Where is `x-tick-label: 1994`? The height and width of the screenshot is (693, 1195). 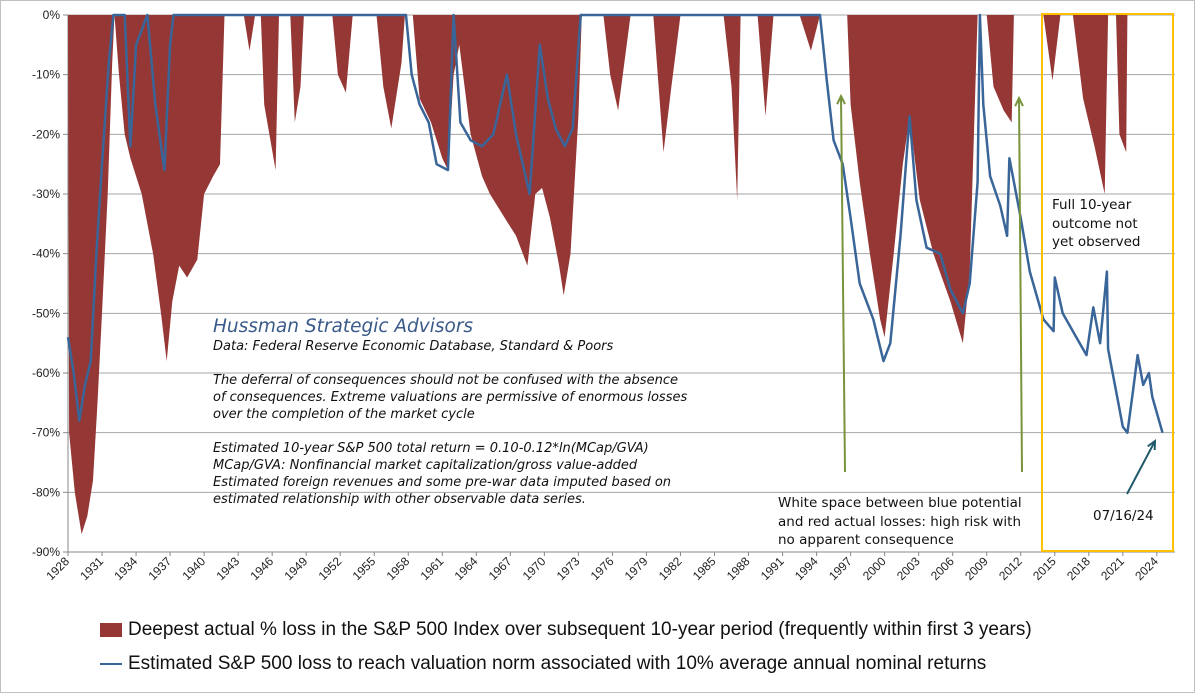 x-tick-label: 1994 is located at coordinates (806, 568).